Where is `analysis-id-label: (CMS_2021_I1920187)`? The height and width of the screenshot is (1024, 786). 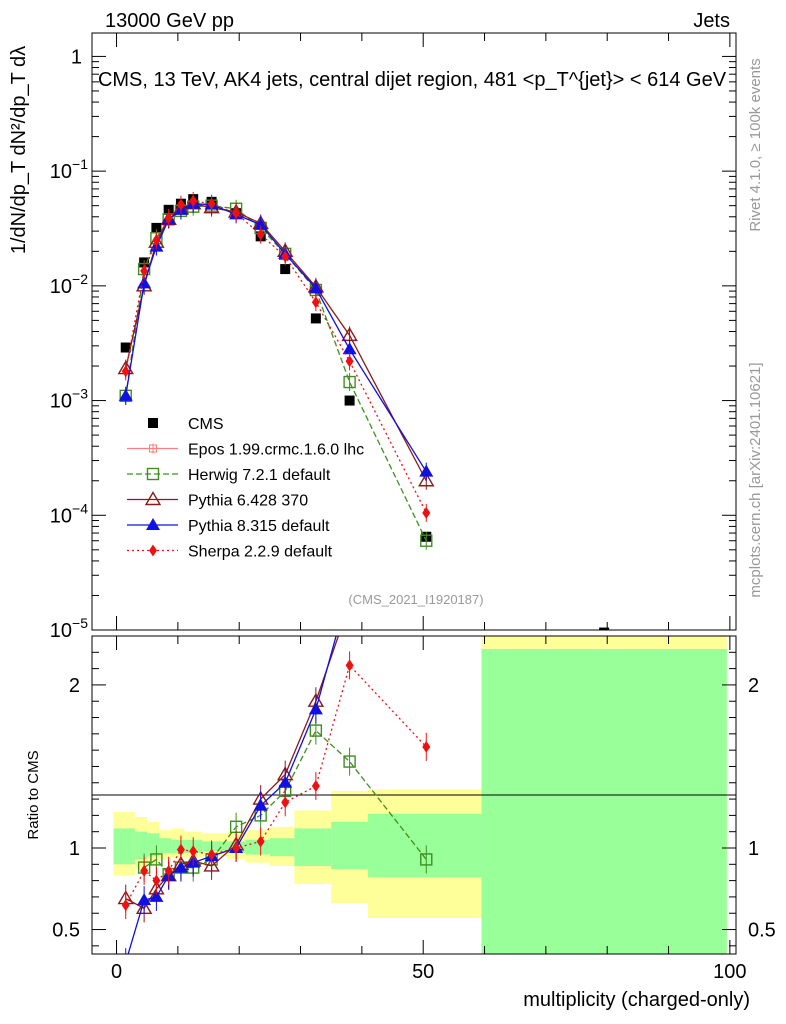 analysis-id-label: (CMS_2021_I1920187) is located at coordinates (415, 599).